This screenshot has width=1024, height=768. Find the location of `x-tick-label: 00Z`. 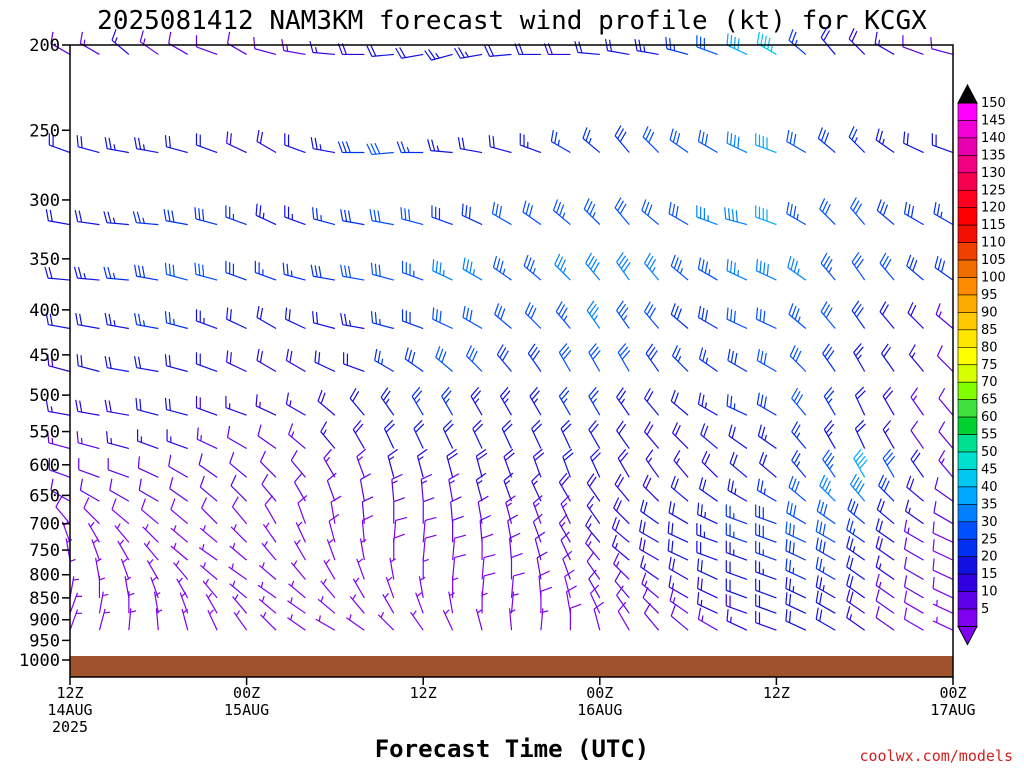

x-tick-label: 00Z is located at coordinates (952, 693).